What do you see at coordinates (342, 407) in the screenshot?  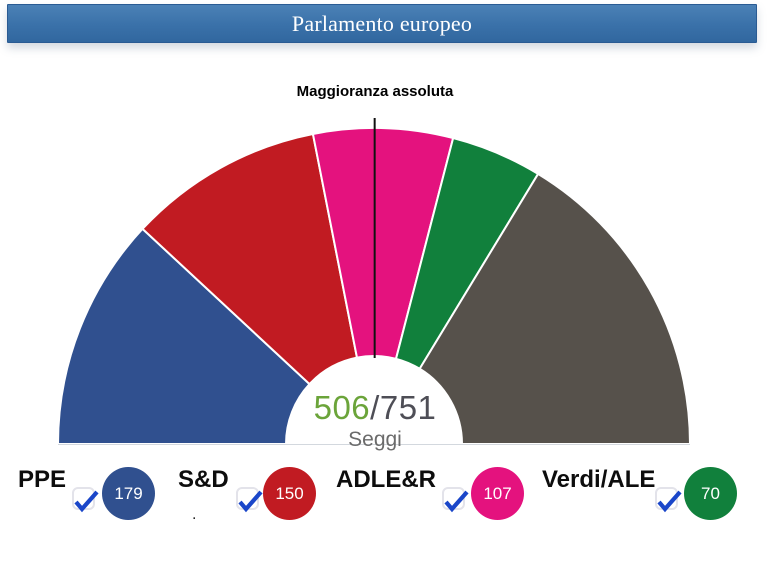 I see `selected-seats-value: 506` at bounding box center [342, 407].